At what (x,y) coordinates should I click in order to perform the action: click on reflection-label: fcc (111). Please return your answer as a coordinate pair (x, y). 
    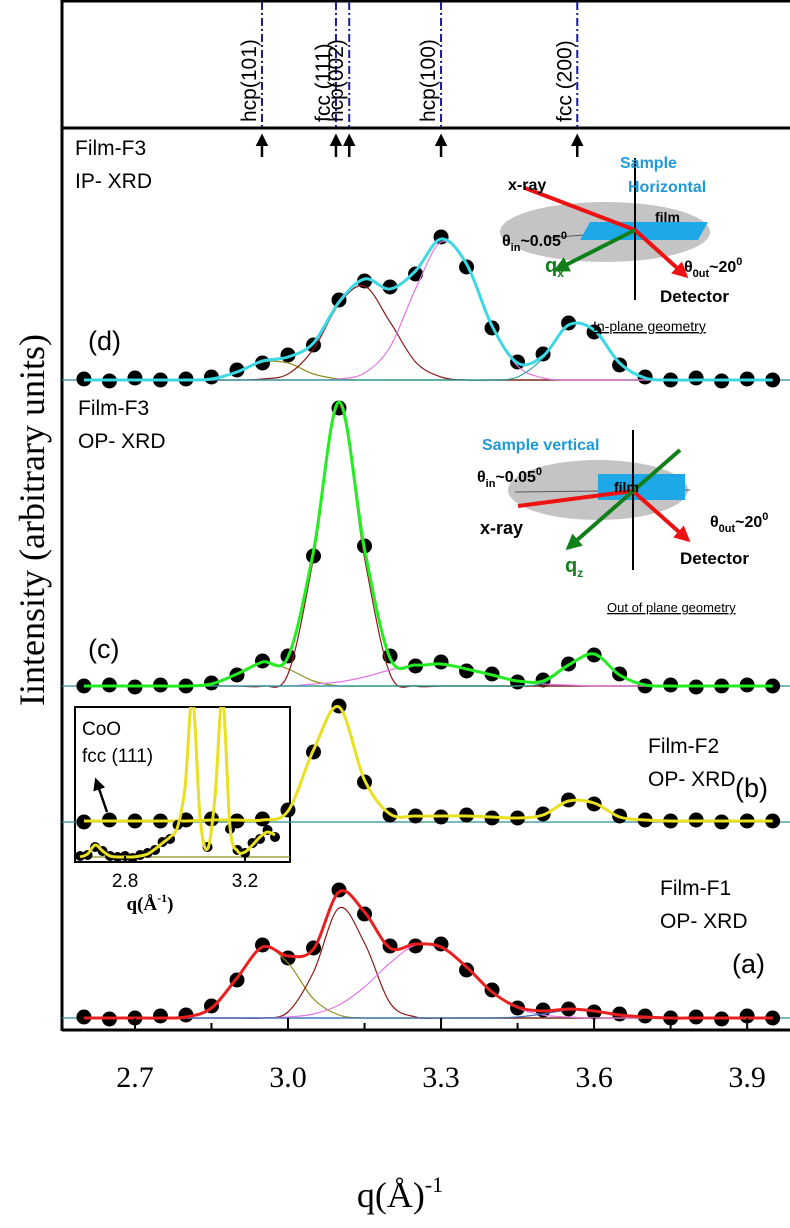
    Looking at the image, I should click on (323, 82).